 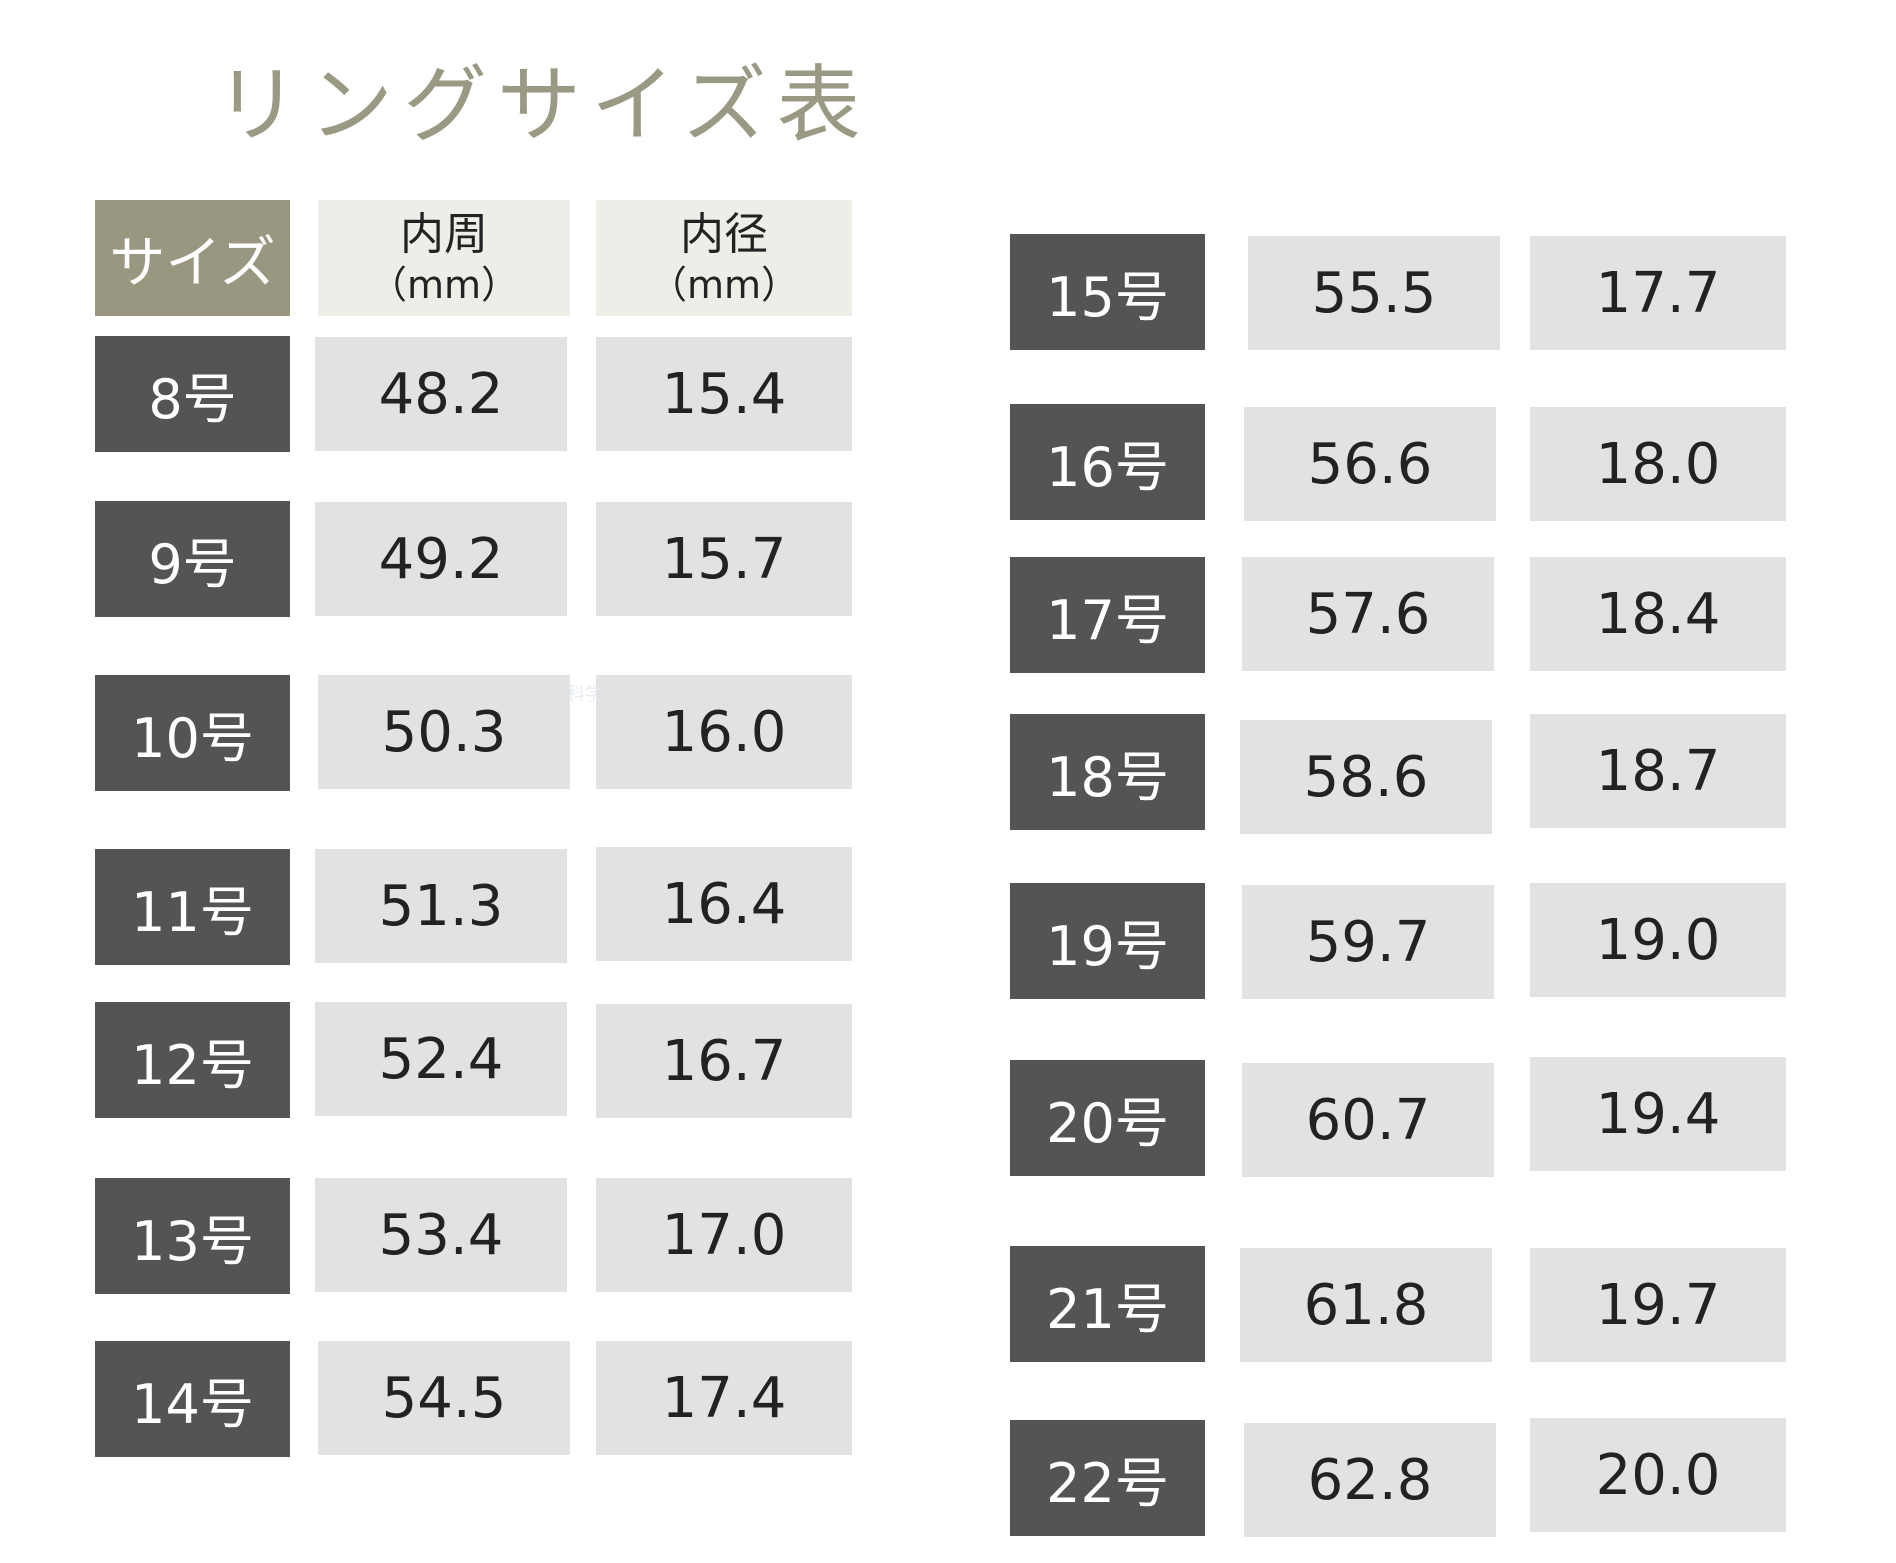 What do you see at coordinates (1658, 1305) in the screenshot?
I see `diameter-cell: 19.7` at bounding box center [1658, 1305].